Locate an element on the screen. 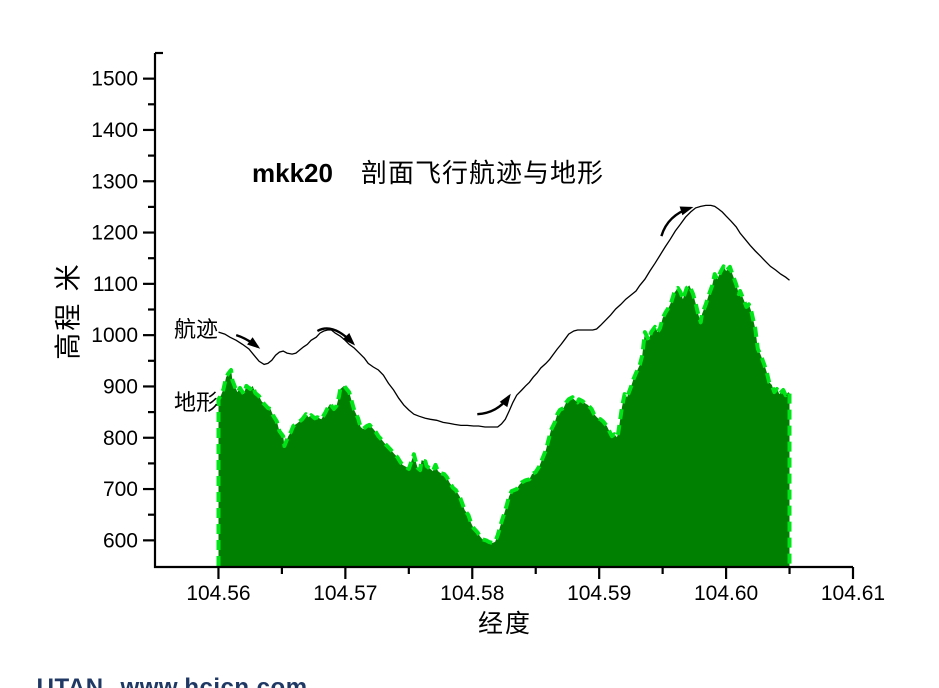 The image size is (939, 688). x-axis-title: 经度 is located at coordinates (505, 623).